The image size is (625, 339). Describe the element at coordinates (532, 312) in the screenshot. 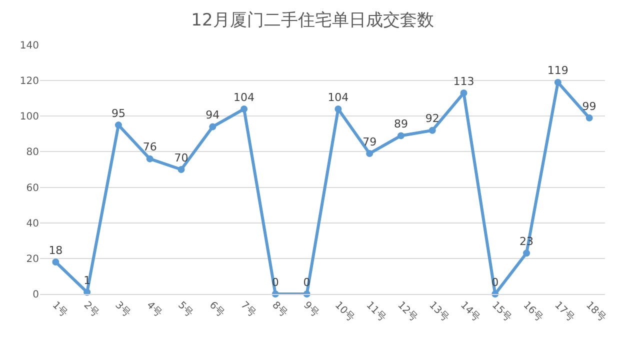

I see `x-tick-label: 16号` at that location.